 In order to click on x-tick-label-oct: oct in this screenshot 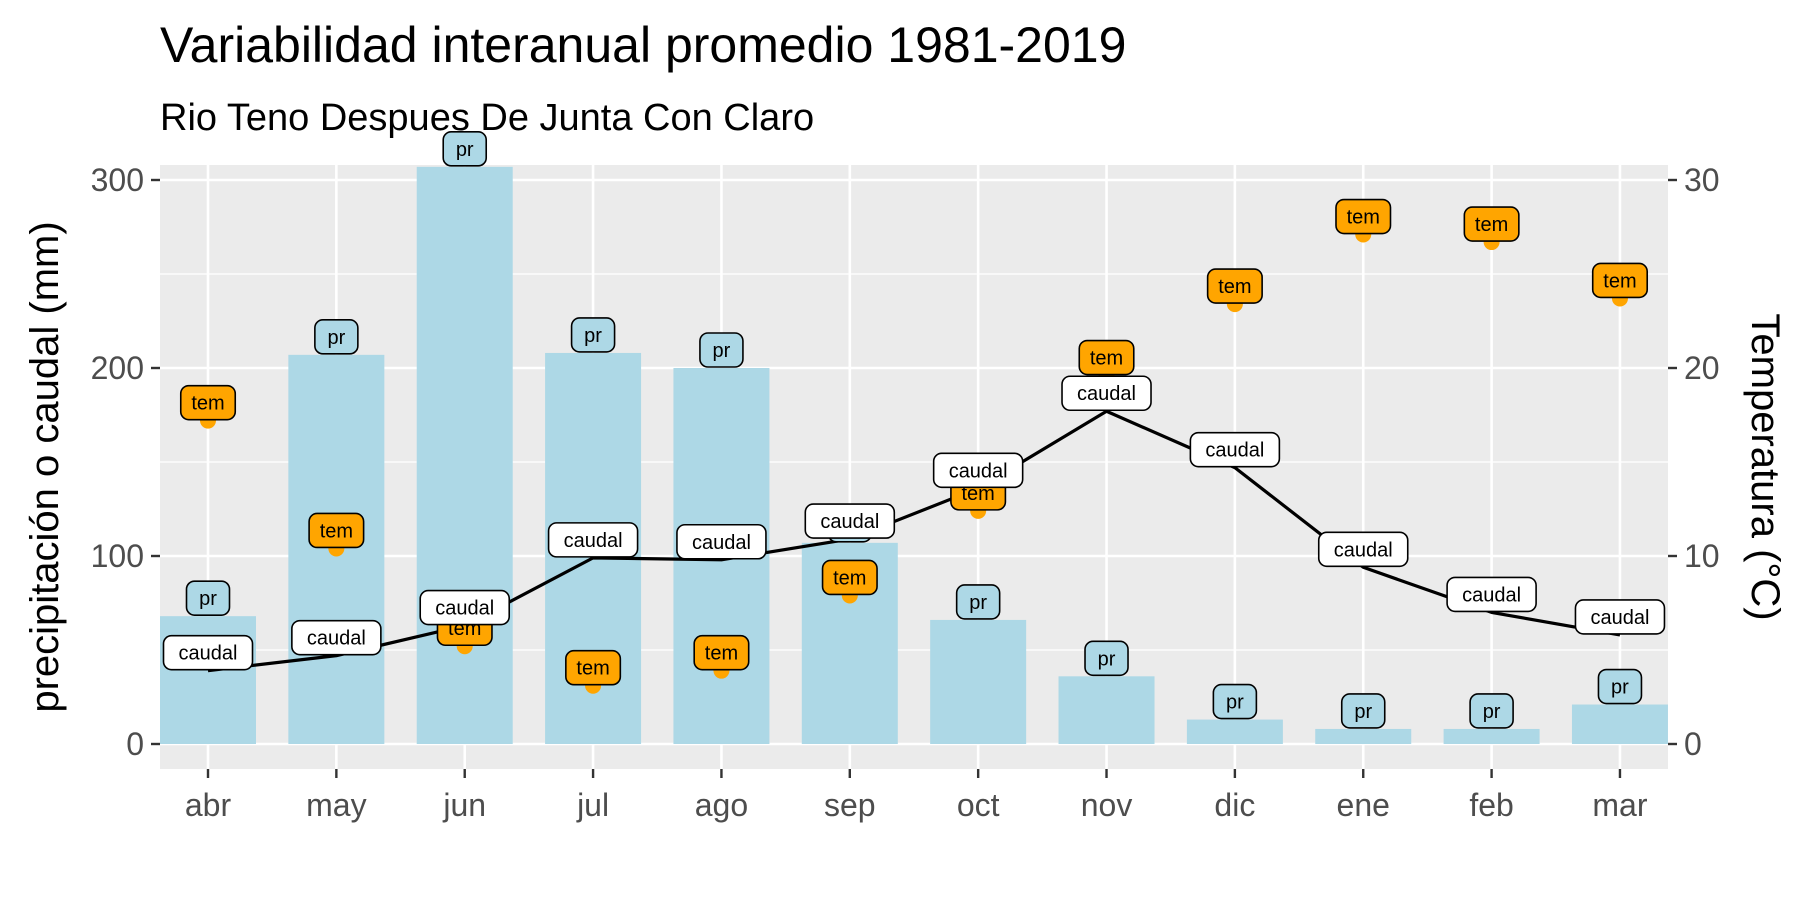, I will do `click(978, 805)`.